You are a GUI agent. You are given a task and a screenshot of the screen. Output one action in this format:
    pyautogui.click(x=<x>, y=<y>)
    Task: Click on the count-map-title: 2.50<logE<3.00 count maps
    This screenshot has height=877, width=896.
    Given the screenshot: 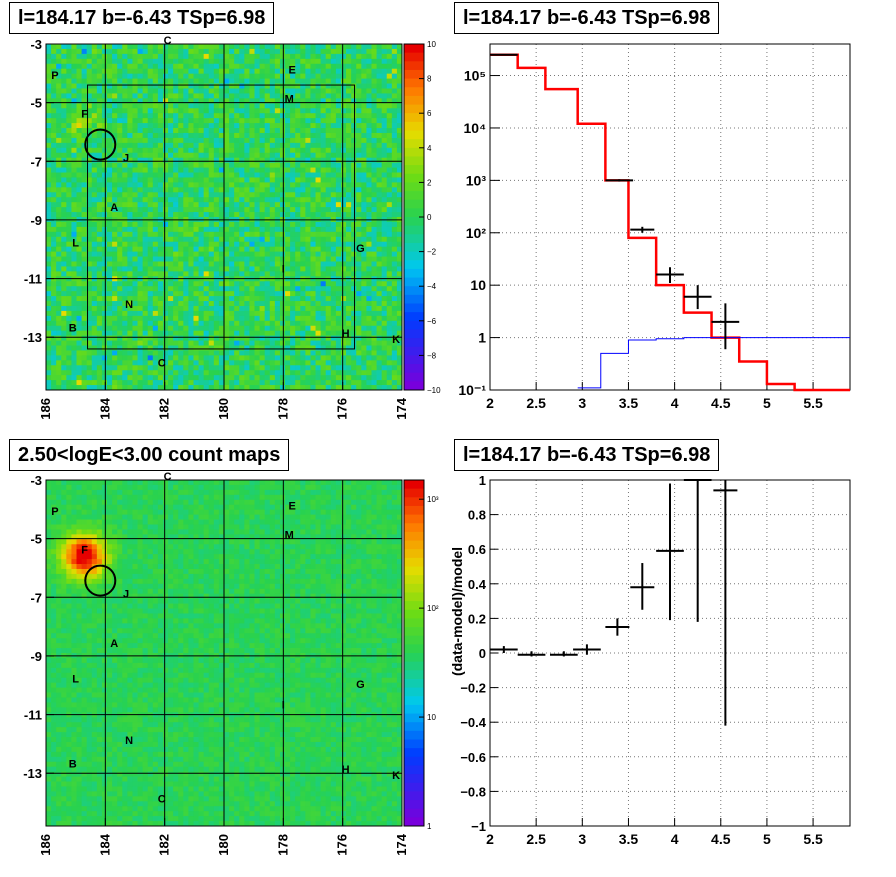 What is the action you would take?
    pyautogui.click(x=149, y=455)
    